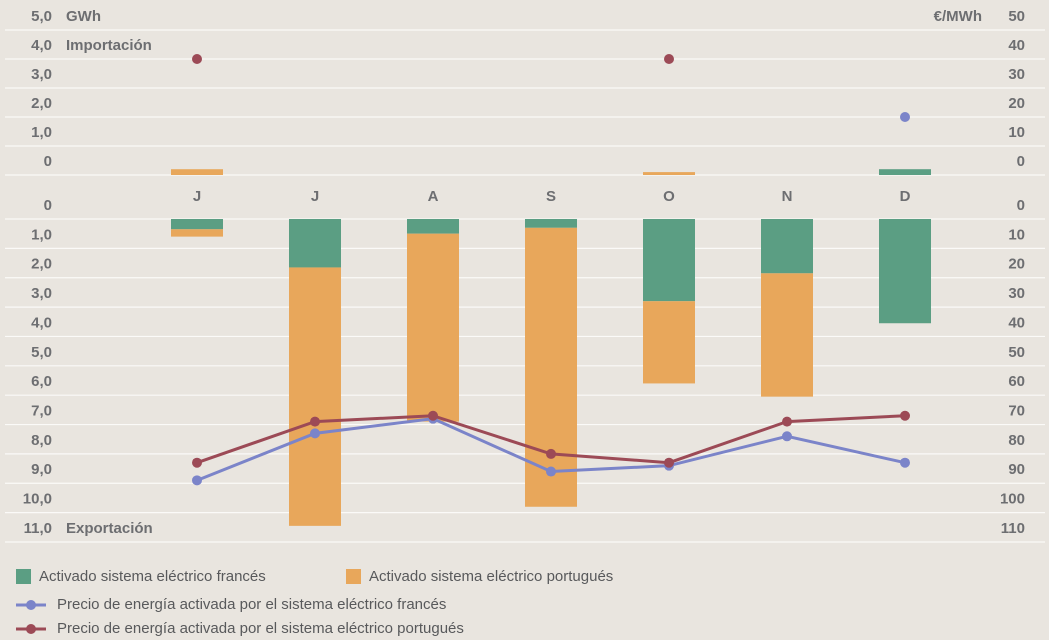  I want to click on y2-axis-label: €/MWh, so click(958, 16).